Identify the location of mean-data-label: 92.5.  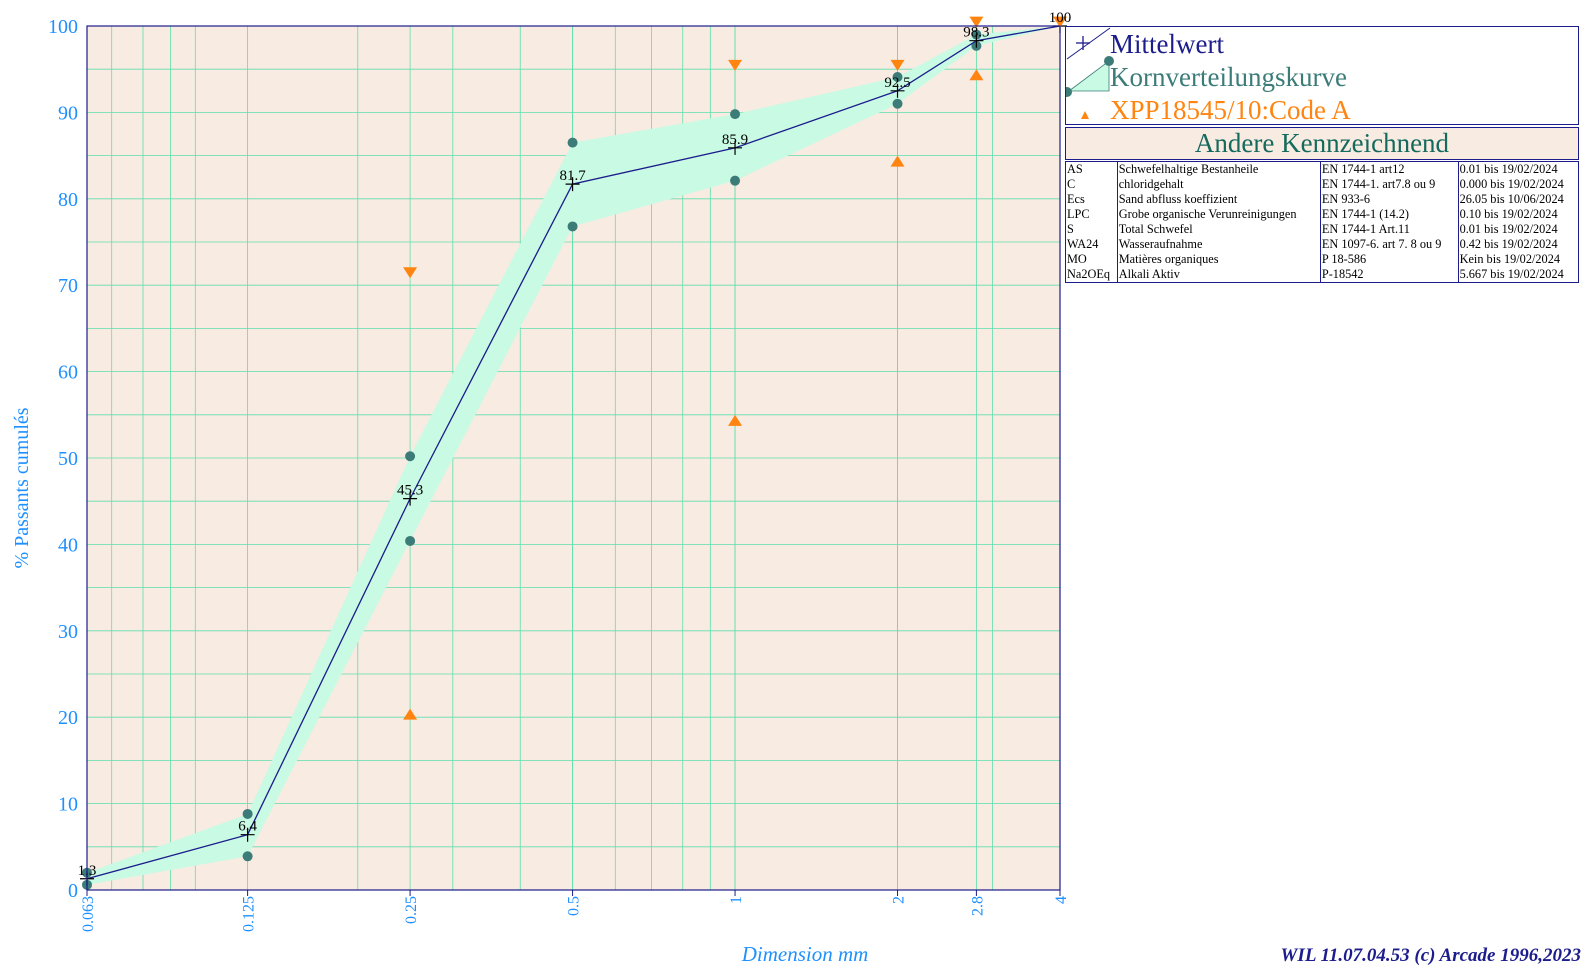
(897, 83).